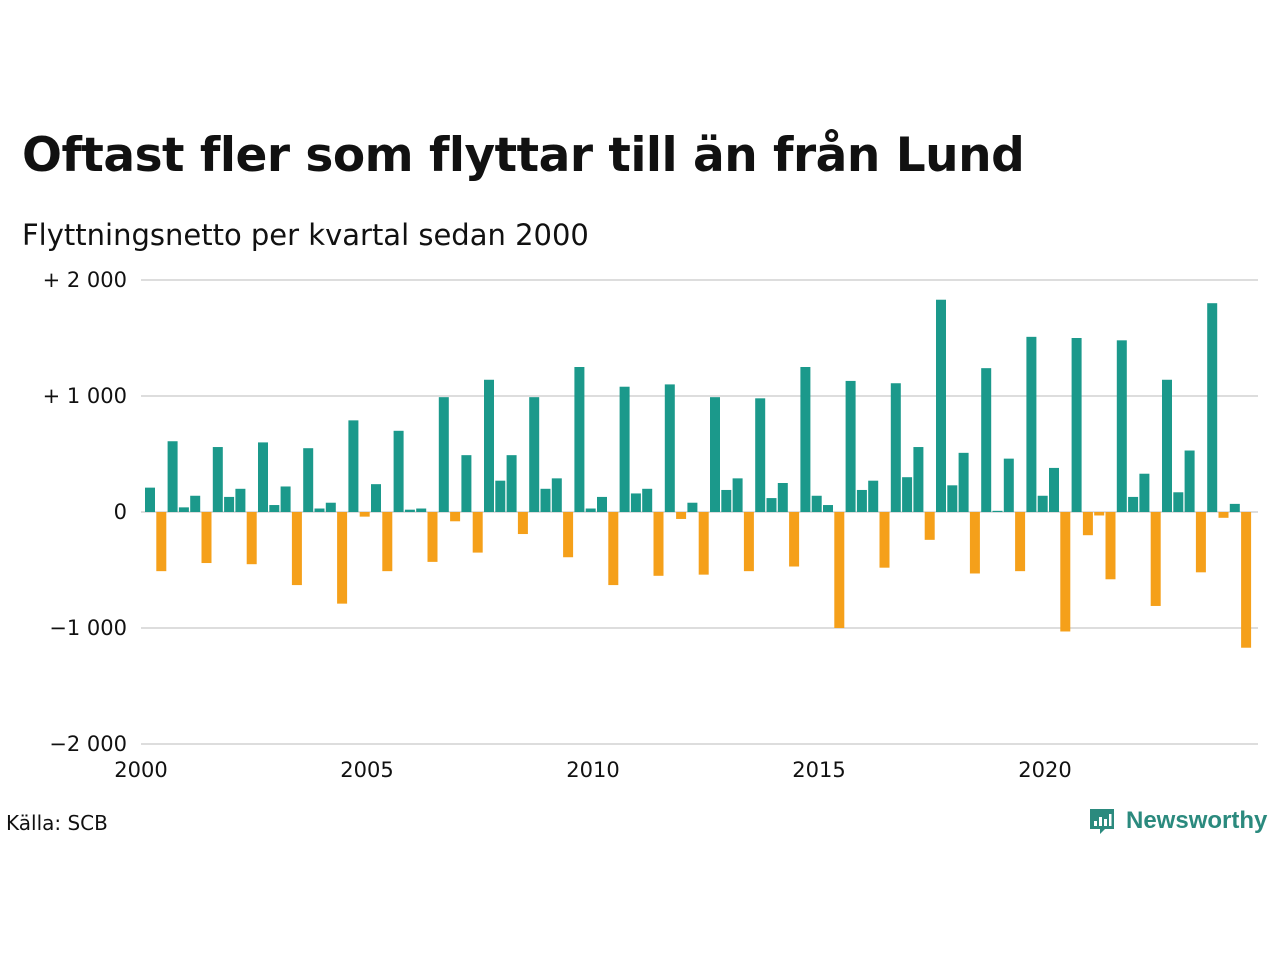 The height and width of the screenshot is (960, 1280). What do you see at coordinates (366, 770) in the screenshot?
I see `x-tick-label: 2005` at bounding box center [366, 770].